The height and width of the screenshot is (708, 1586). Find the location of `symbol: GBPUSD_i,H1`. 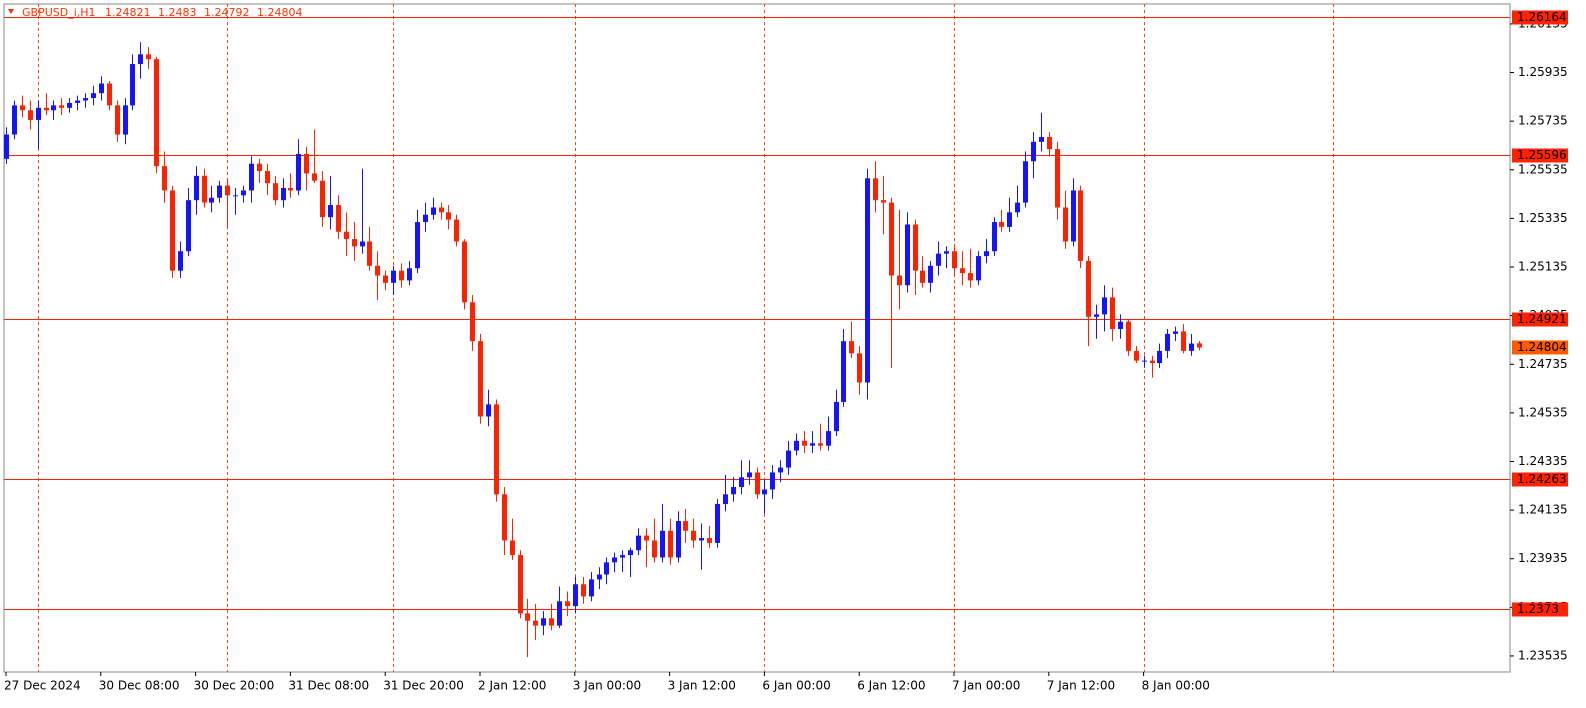

symbol: GBPUSD_i,H1 is located at coordinates (59, 12).